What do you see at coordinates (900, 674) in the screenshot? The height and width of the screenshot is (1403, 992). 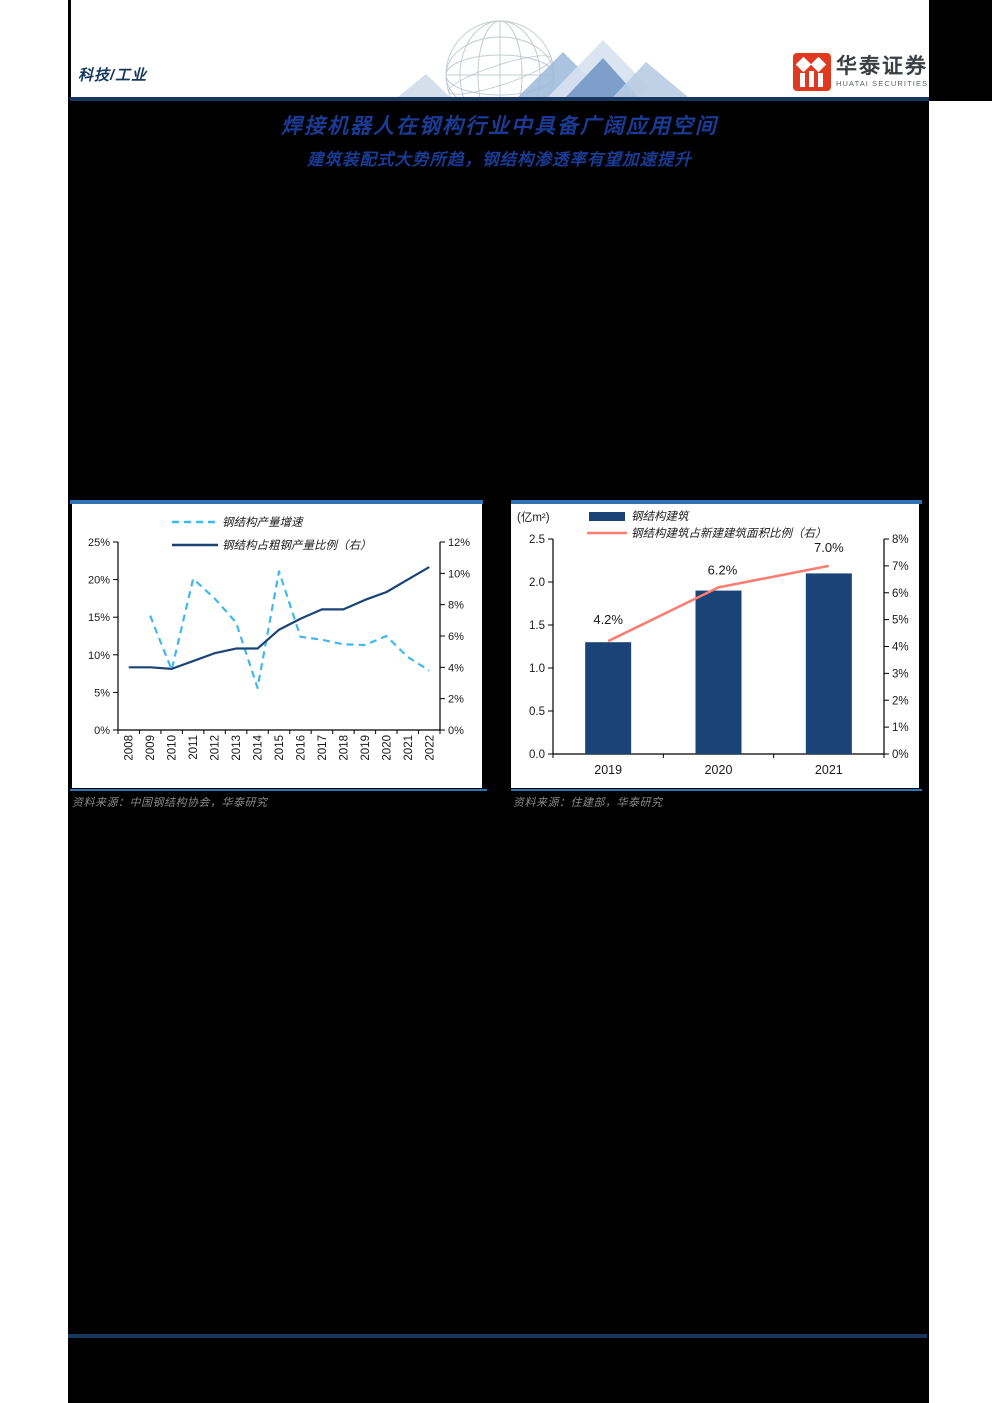 I see `right-axis-tick-label: 3%` at bounding box center [900, 674].